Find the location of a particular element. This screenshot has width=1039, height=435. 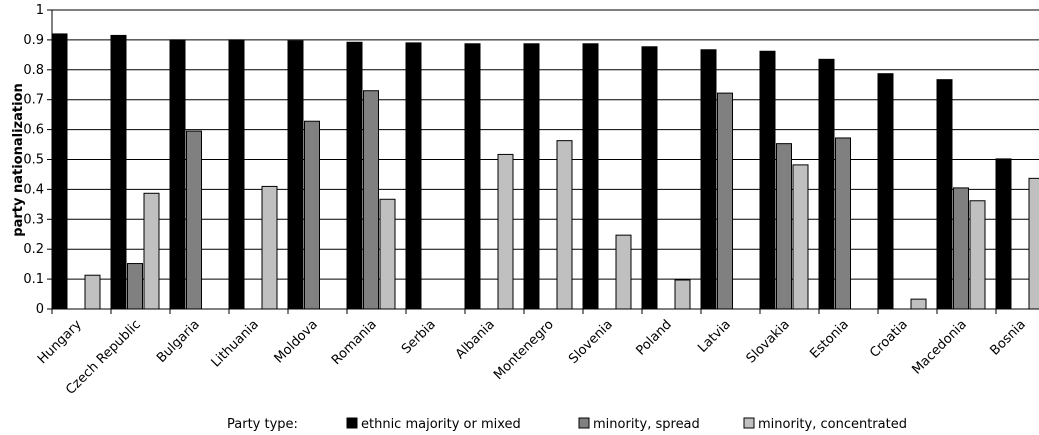

x-tick-label: Hungary is located at coordinates (60, 342).